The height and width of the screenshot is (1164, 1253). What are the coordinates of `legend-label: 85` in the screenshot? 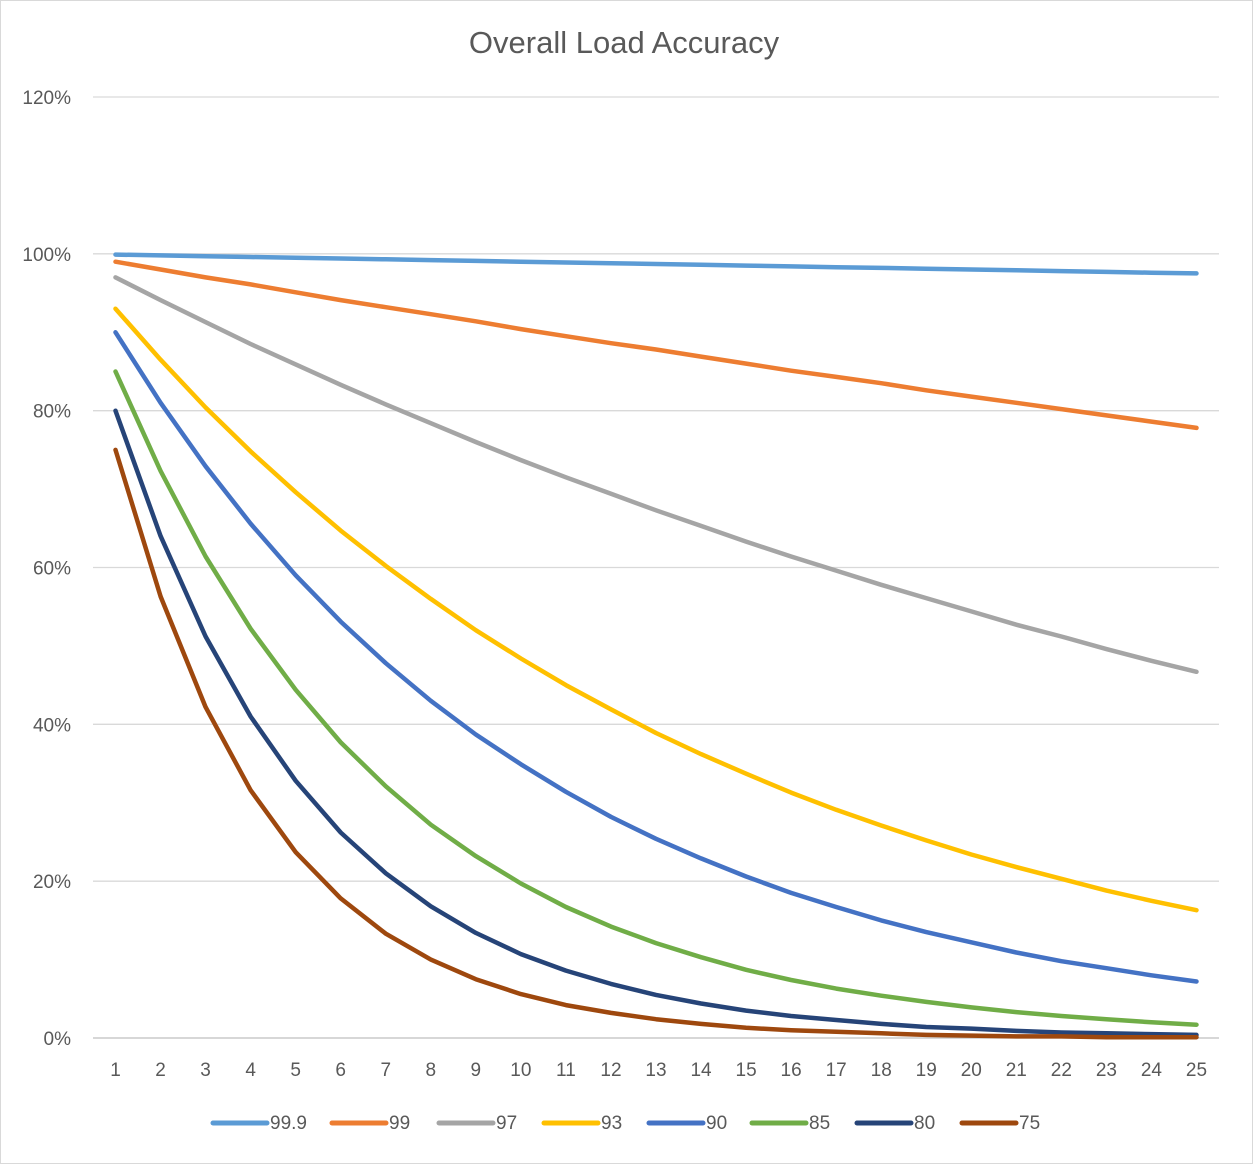 It's located at (819, 1123).